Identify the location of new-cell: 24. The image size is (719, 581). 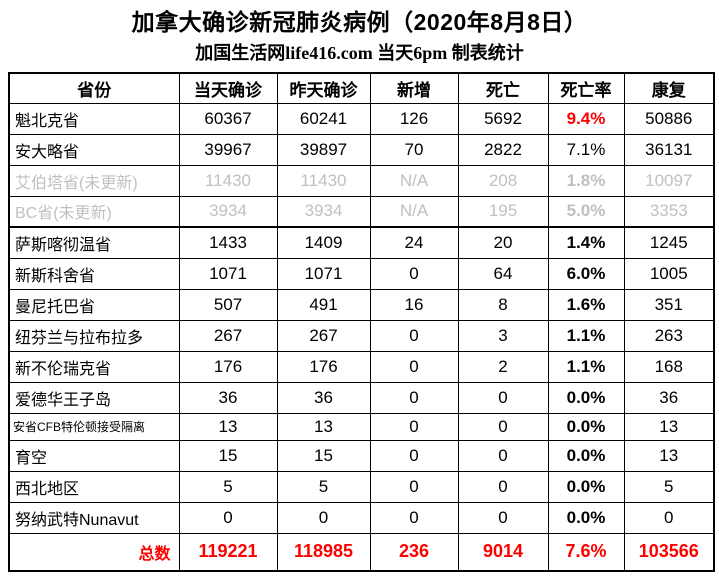
(414, 242).